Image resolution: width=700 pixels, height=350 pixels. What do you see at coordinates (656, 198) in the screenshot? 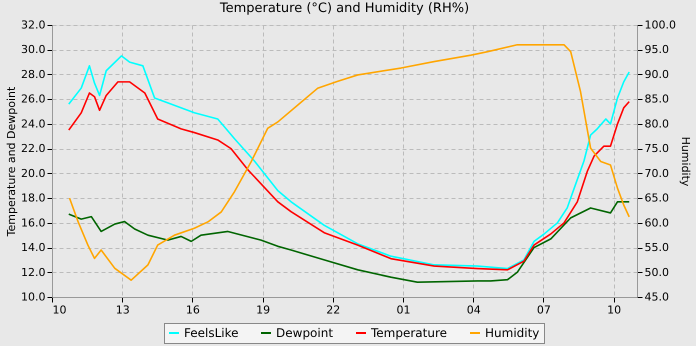
I see `y2-tick-label: 65.0` at bounding box center [656, 198].